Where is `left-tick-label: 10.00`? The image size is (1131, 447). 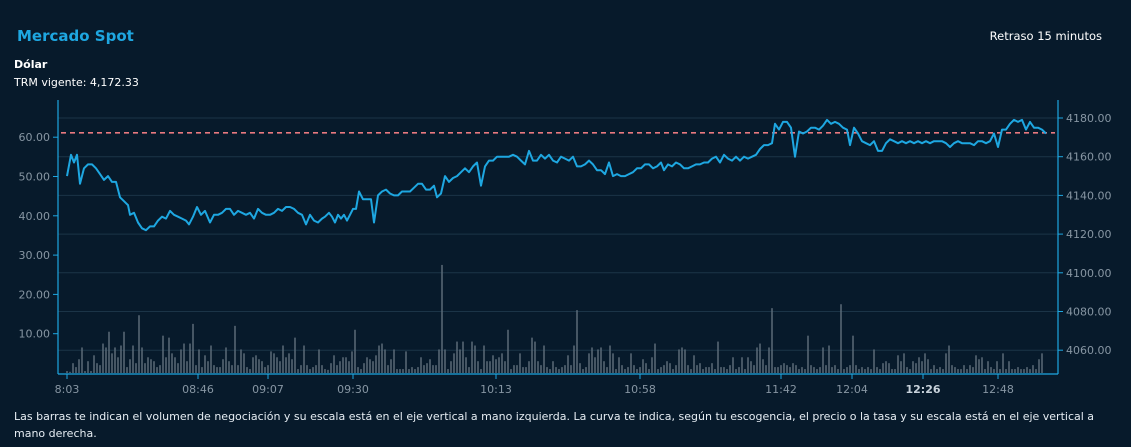 left-tick-label: 10.00 is located at coordinates (35, 334).